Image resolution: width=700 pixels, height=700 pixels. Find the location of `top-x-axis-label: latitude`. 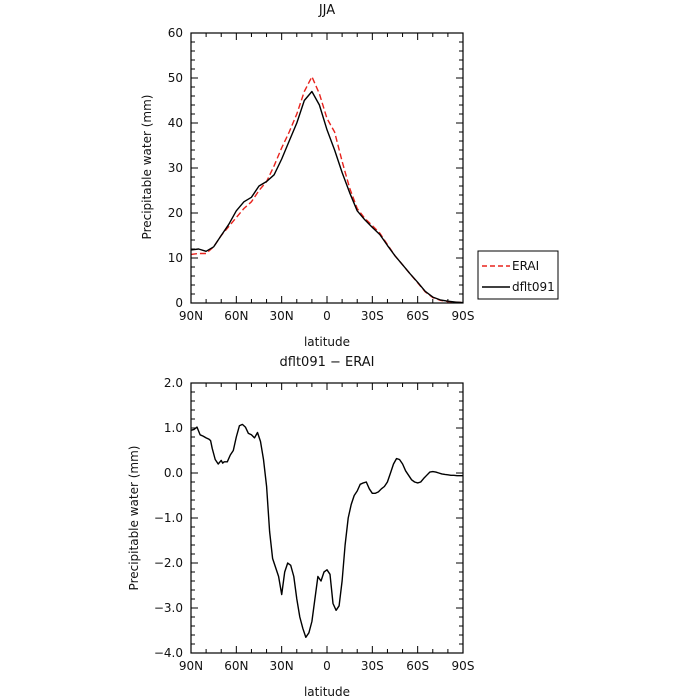

top-x-axis-label: latitude is located at coordinates (327, 342).